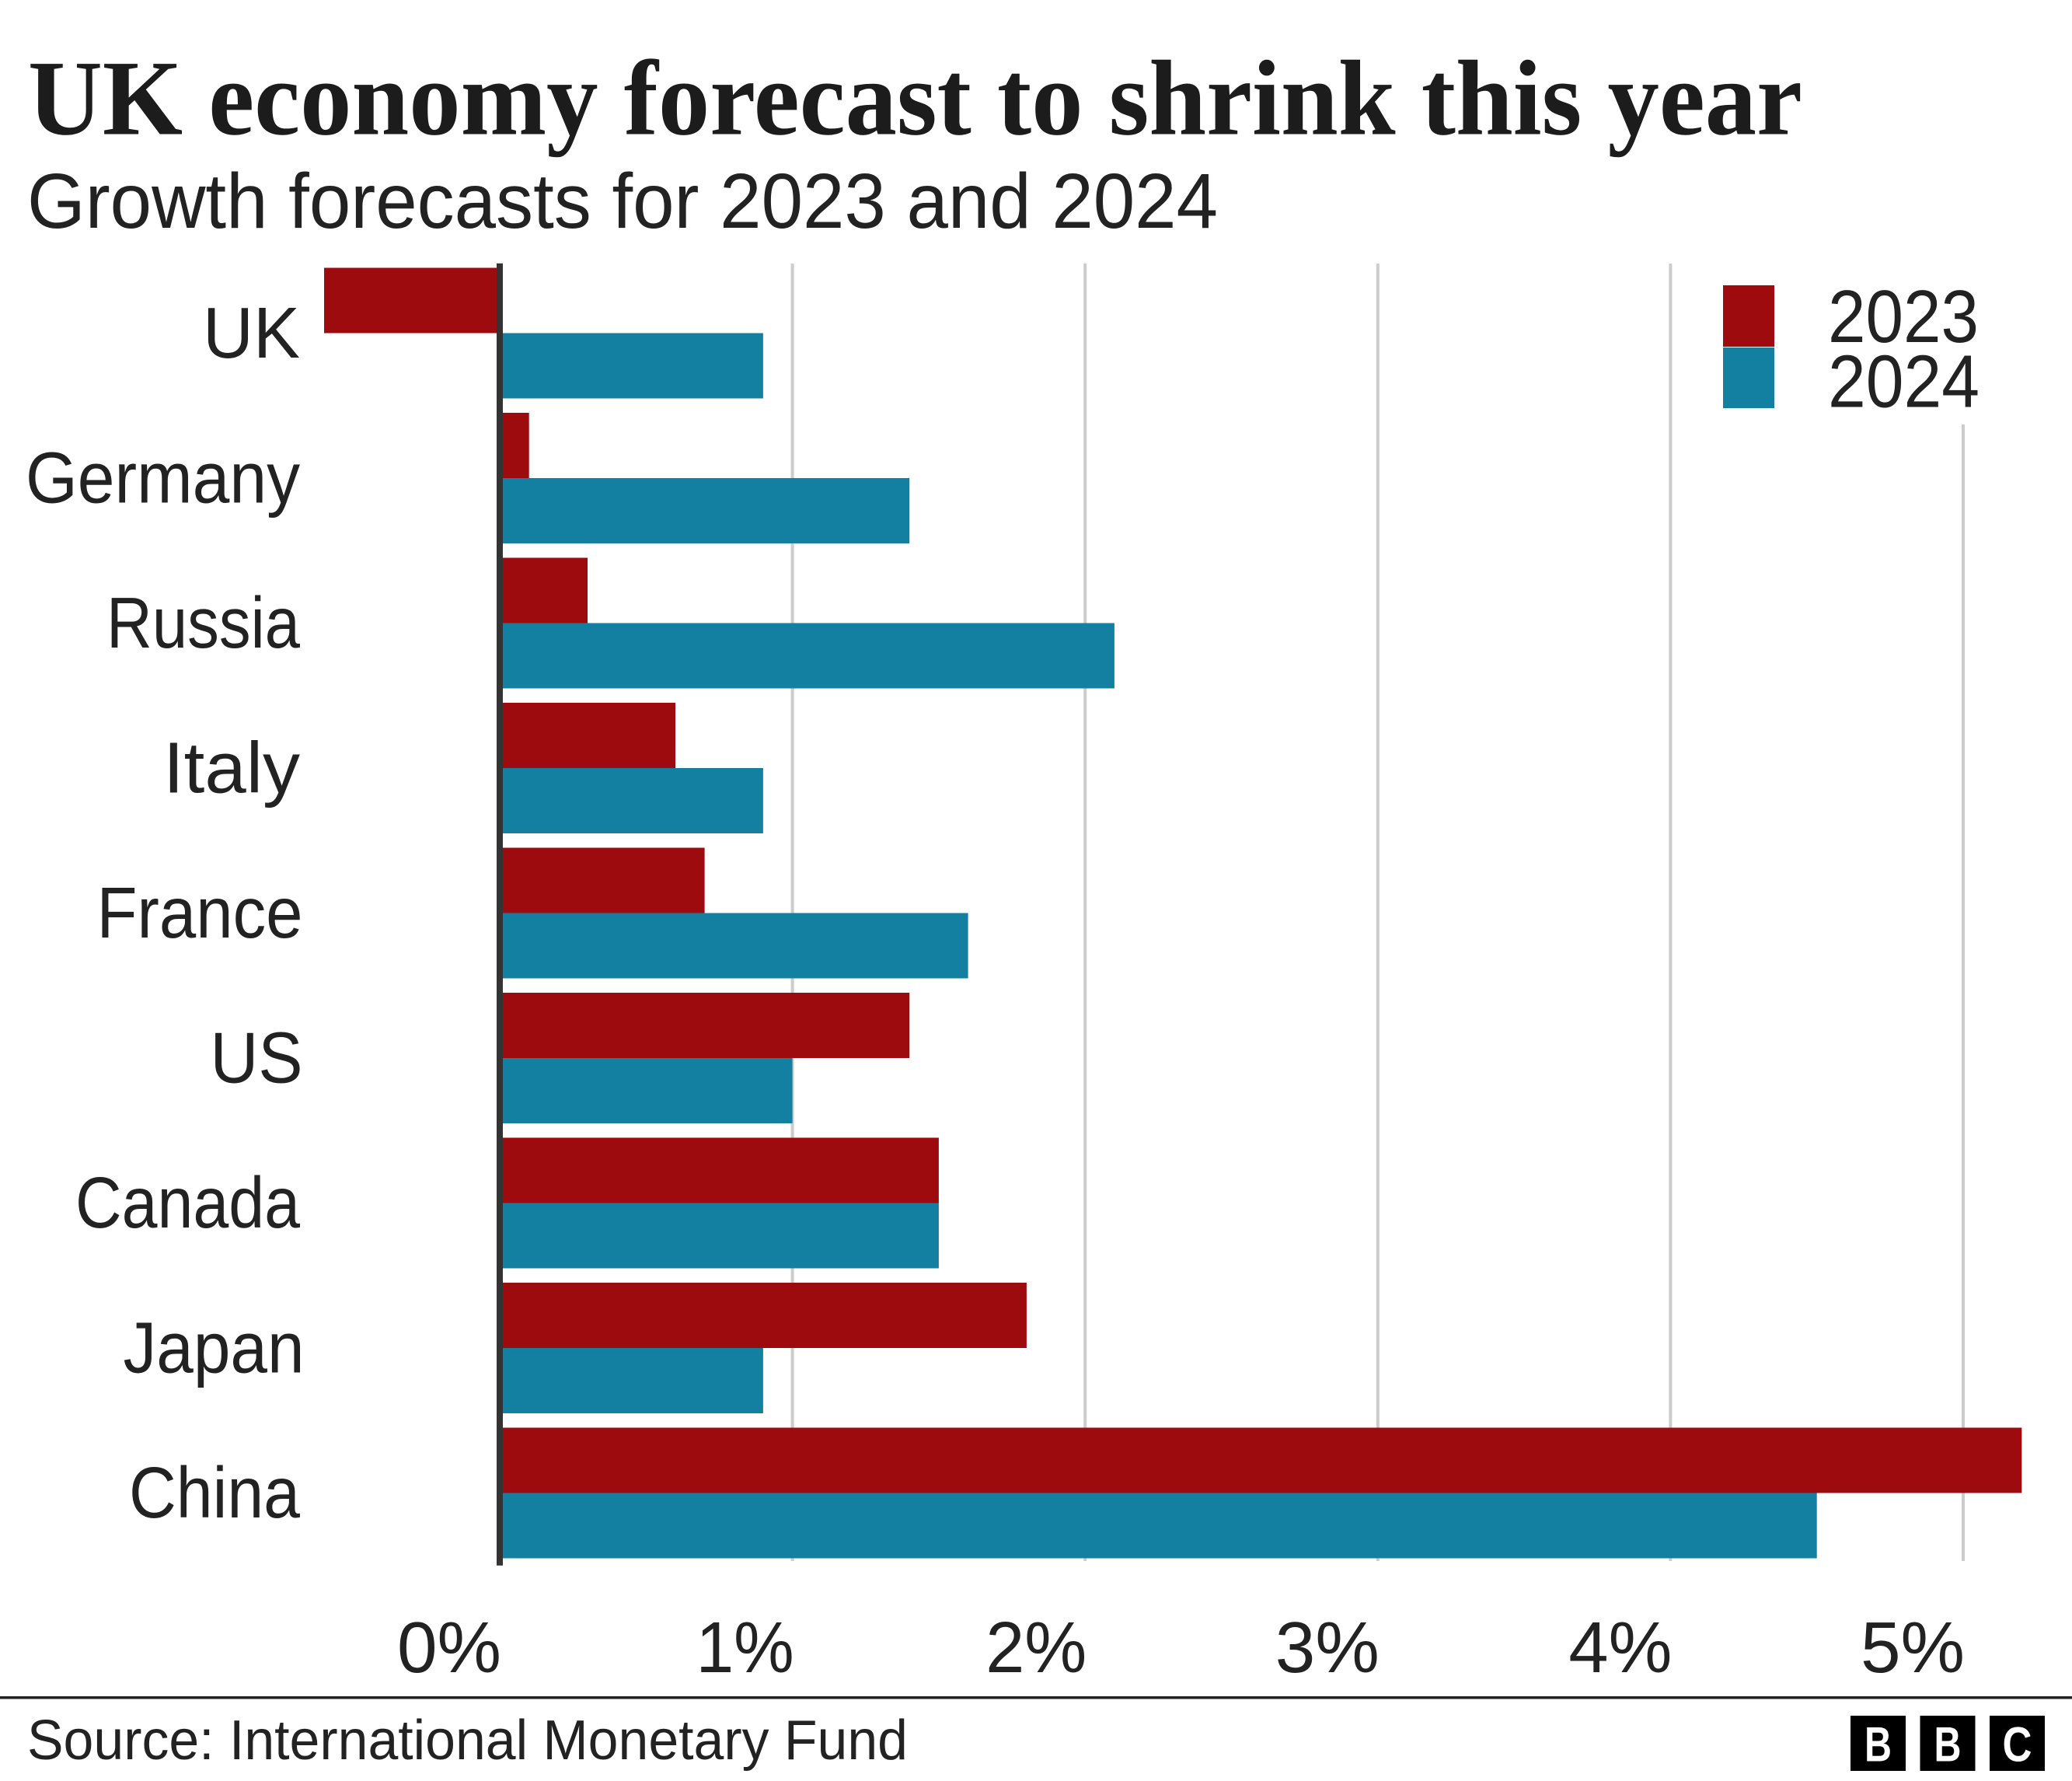 This screenshot has width=2072, height=1781. I want to click on svg-text:UK economy forecast to shrink: UK economy forecast to shrink this year, so click(915, 98).